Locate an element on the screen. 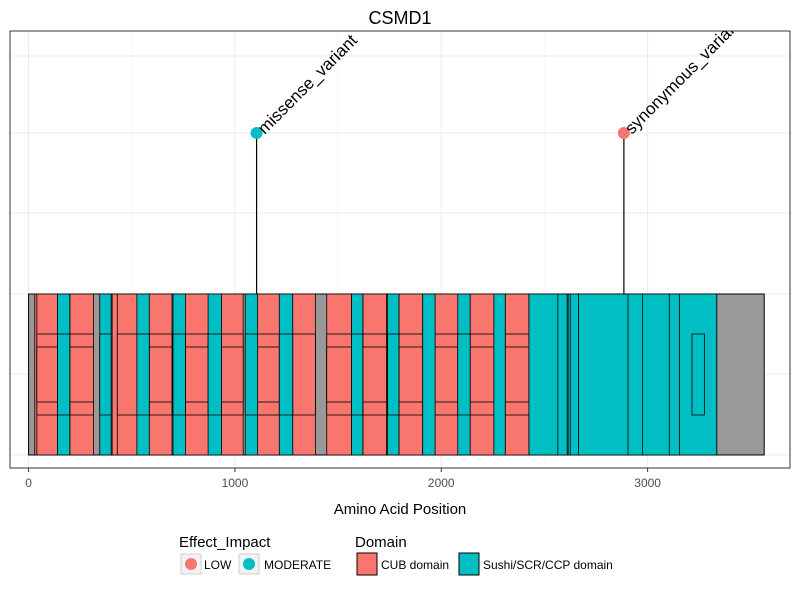 The image size is (800, 600). legend-title-domain: Domain is located at coordinates (381, 542).